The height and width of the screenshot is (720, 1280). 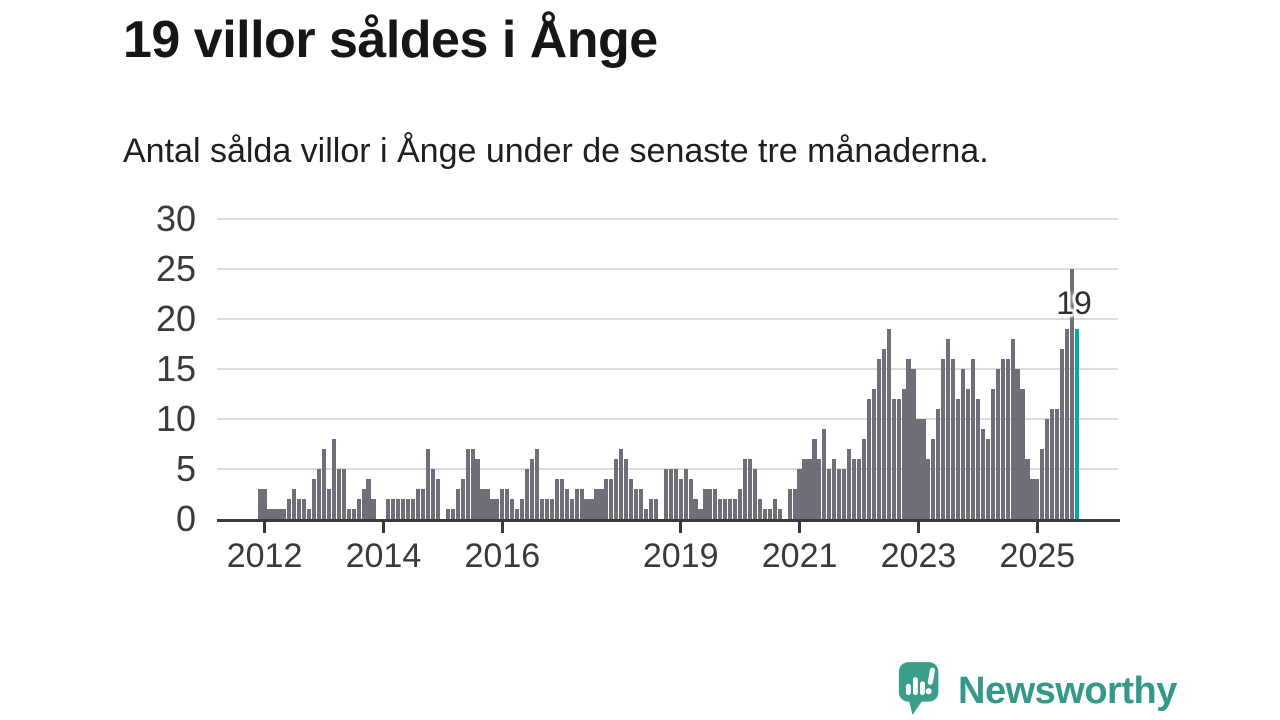 What do you see at coordinates (390, 40) in the screenshot?
I see `page-title: 19 villor såldes i Ånge` at bounding box center [390, 40].